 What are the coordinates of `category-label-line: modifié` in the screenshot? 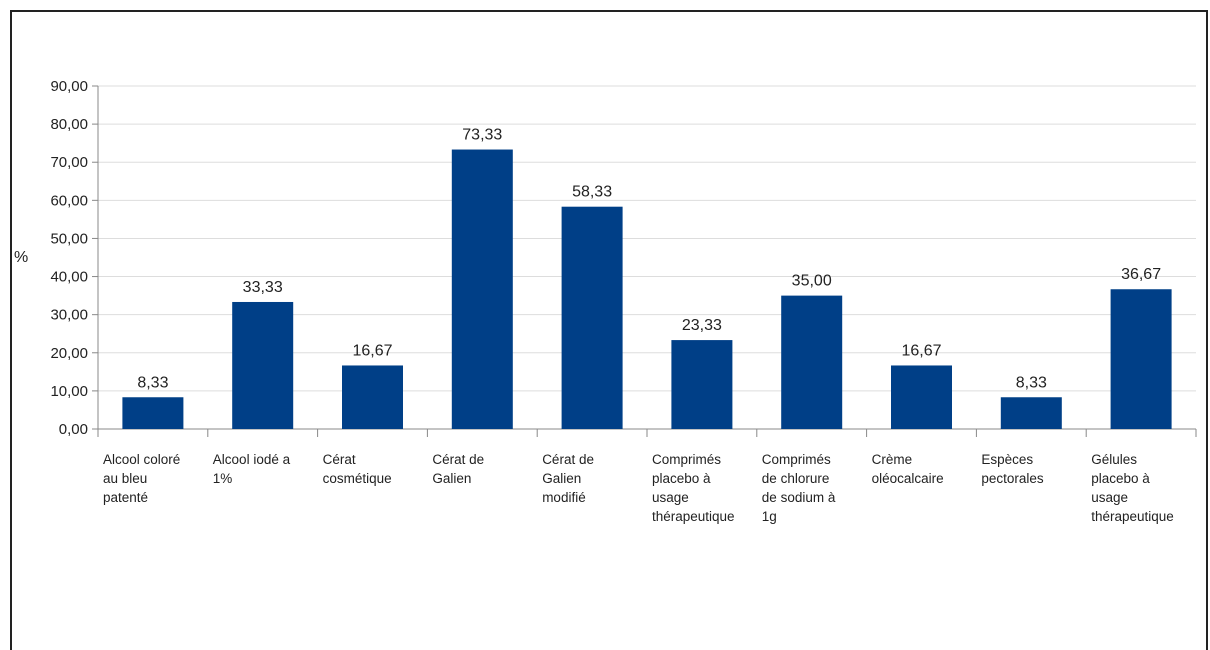 It's located at (564, 497).